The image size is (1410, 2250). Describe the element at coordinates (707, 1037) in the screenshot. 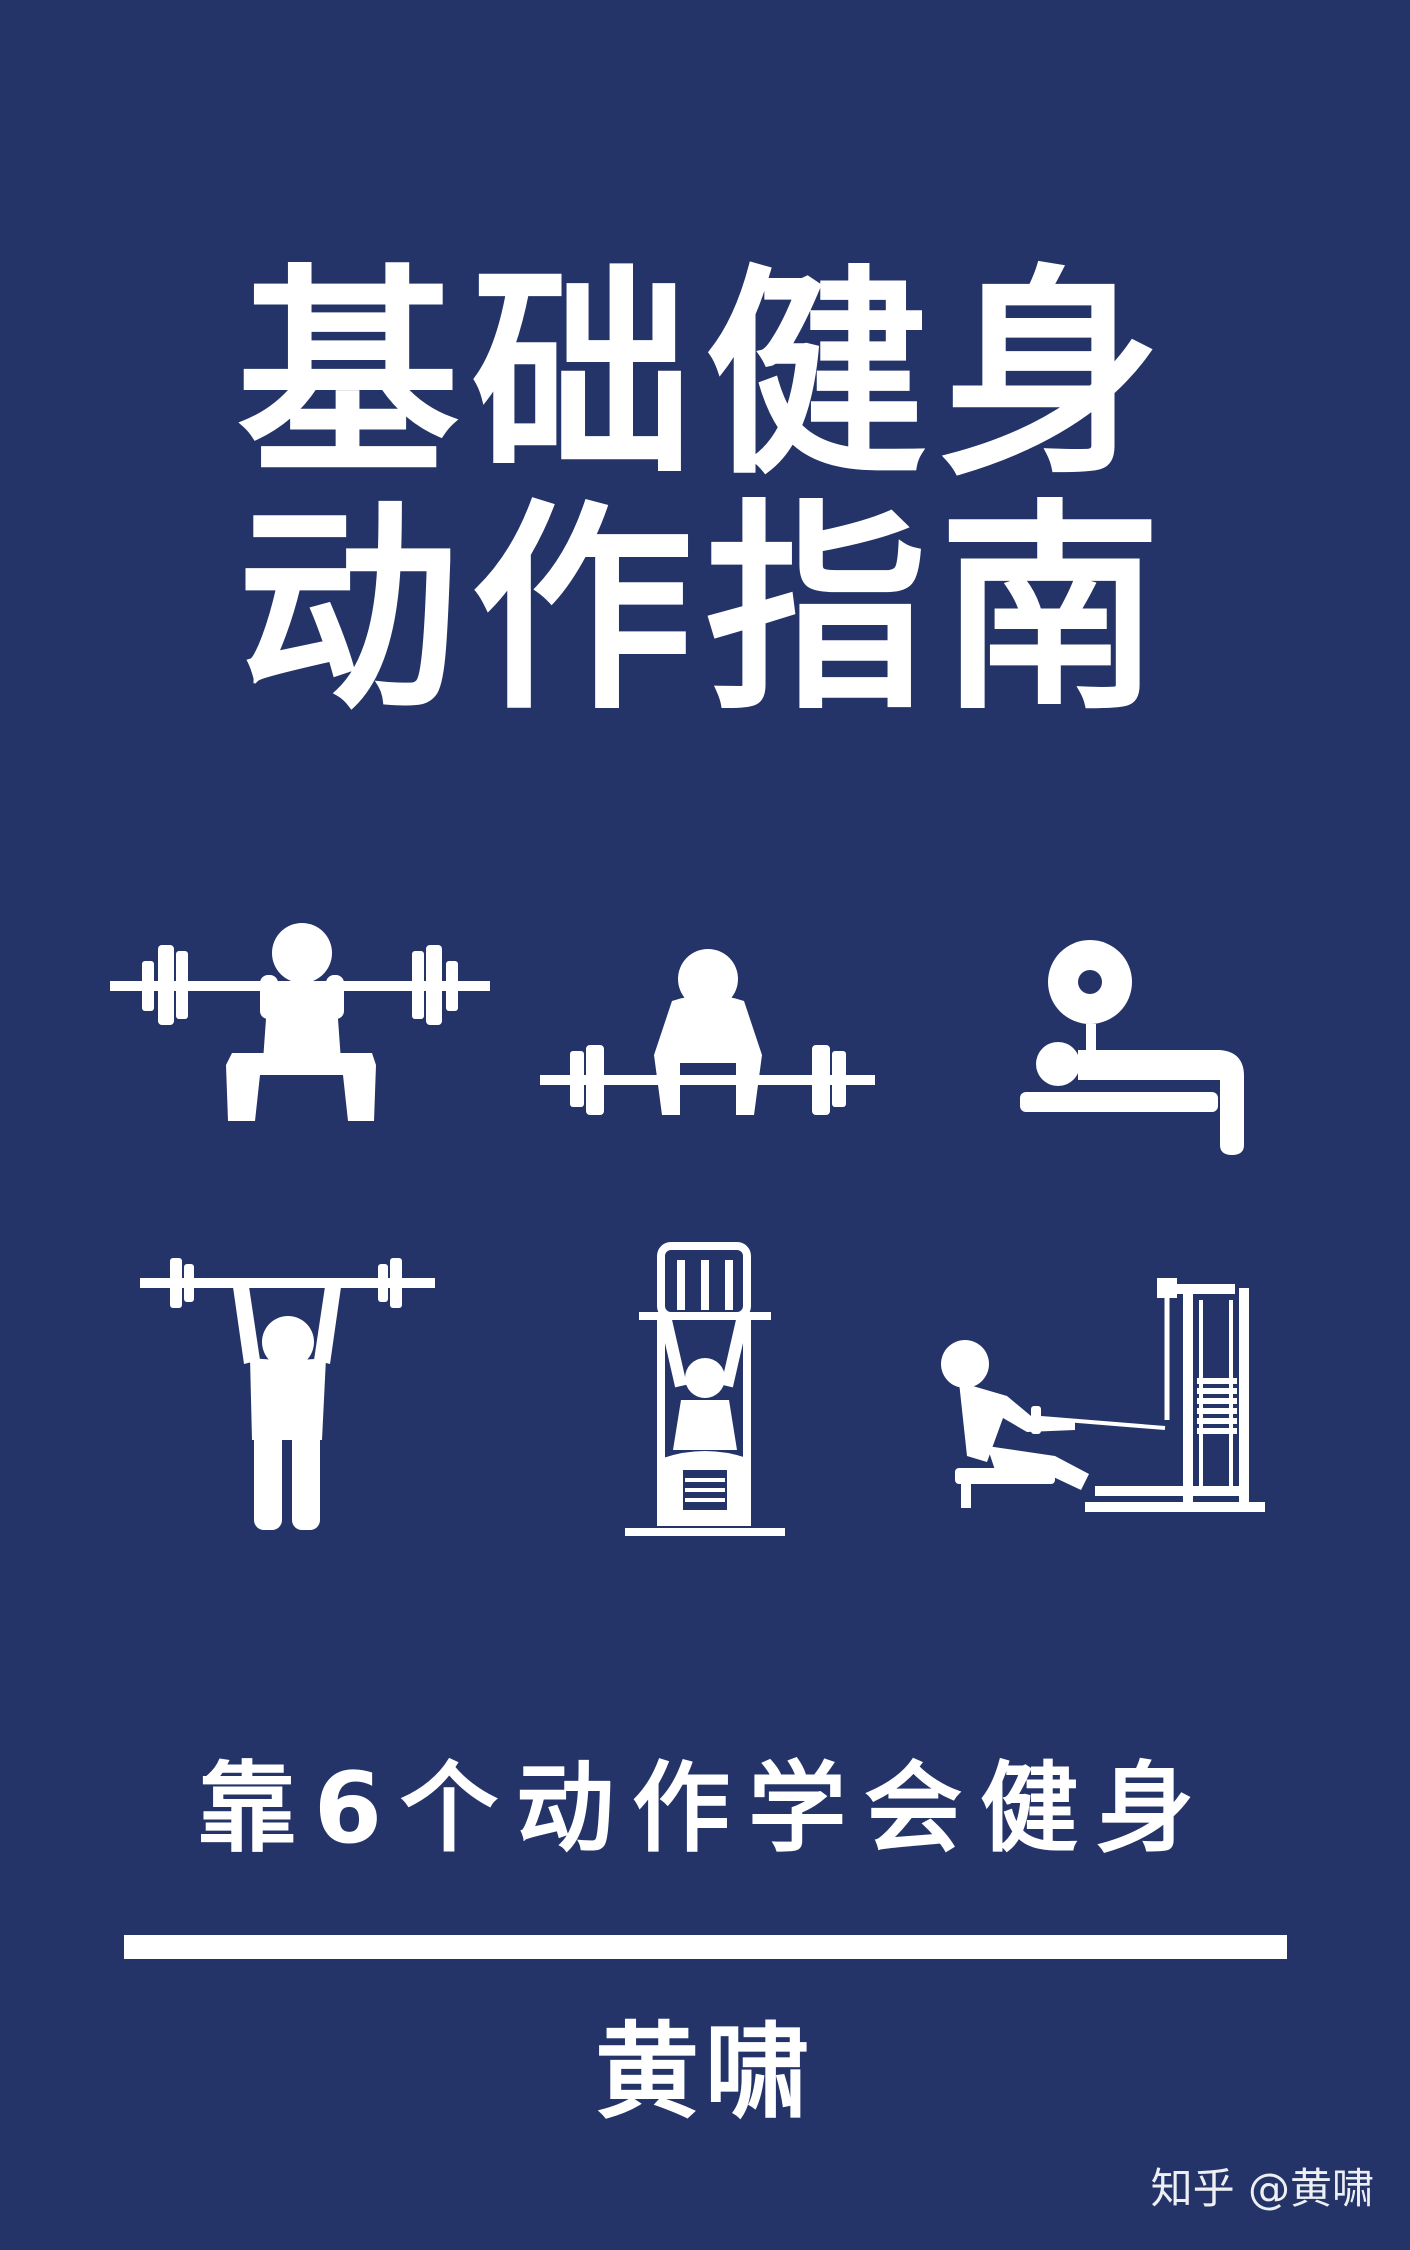

I see `deadlift-icon` at that location.